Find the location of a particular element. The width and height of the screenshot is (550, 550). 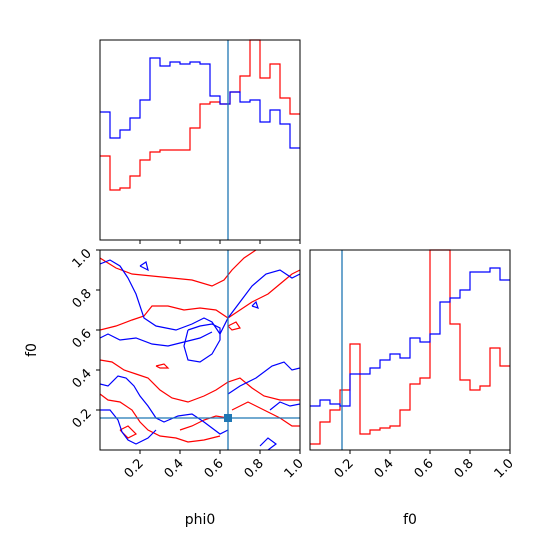

contour-x-ticks: 0.2 0.4 0.6 0.8 1.0 is located at coordinates (214, 465).